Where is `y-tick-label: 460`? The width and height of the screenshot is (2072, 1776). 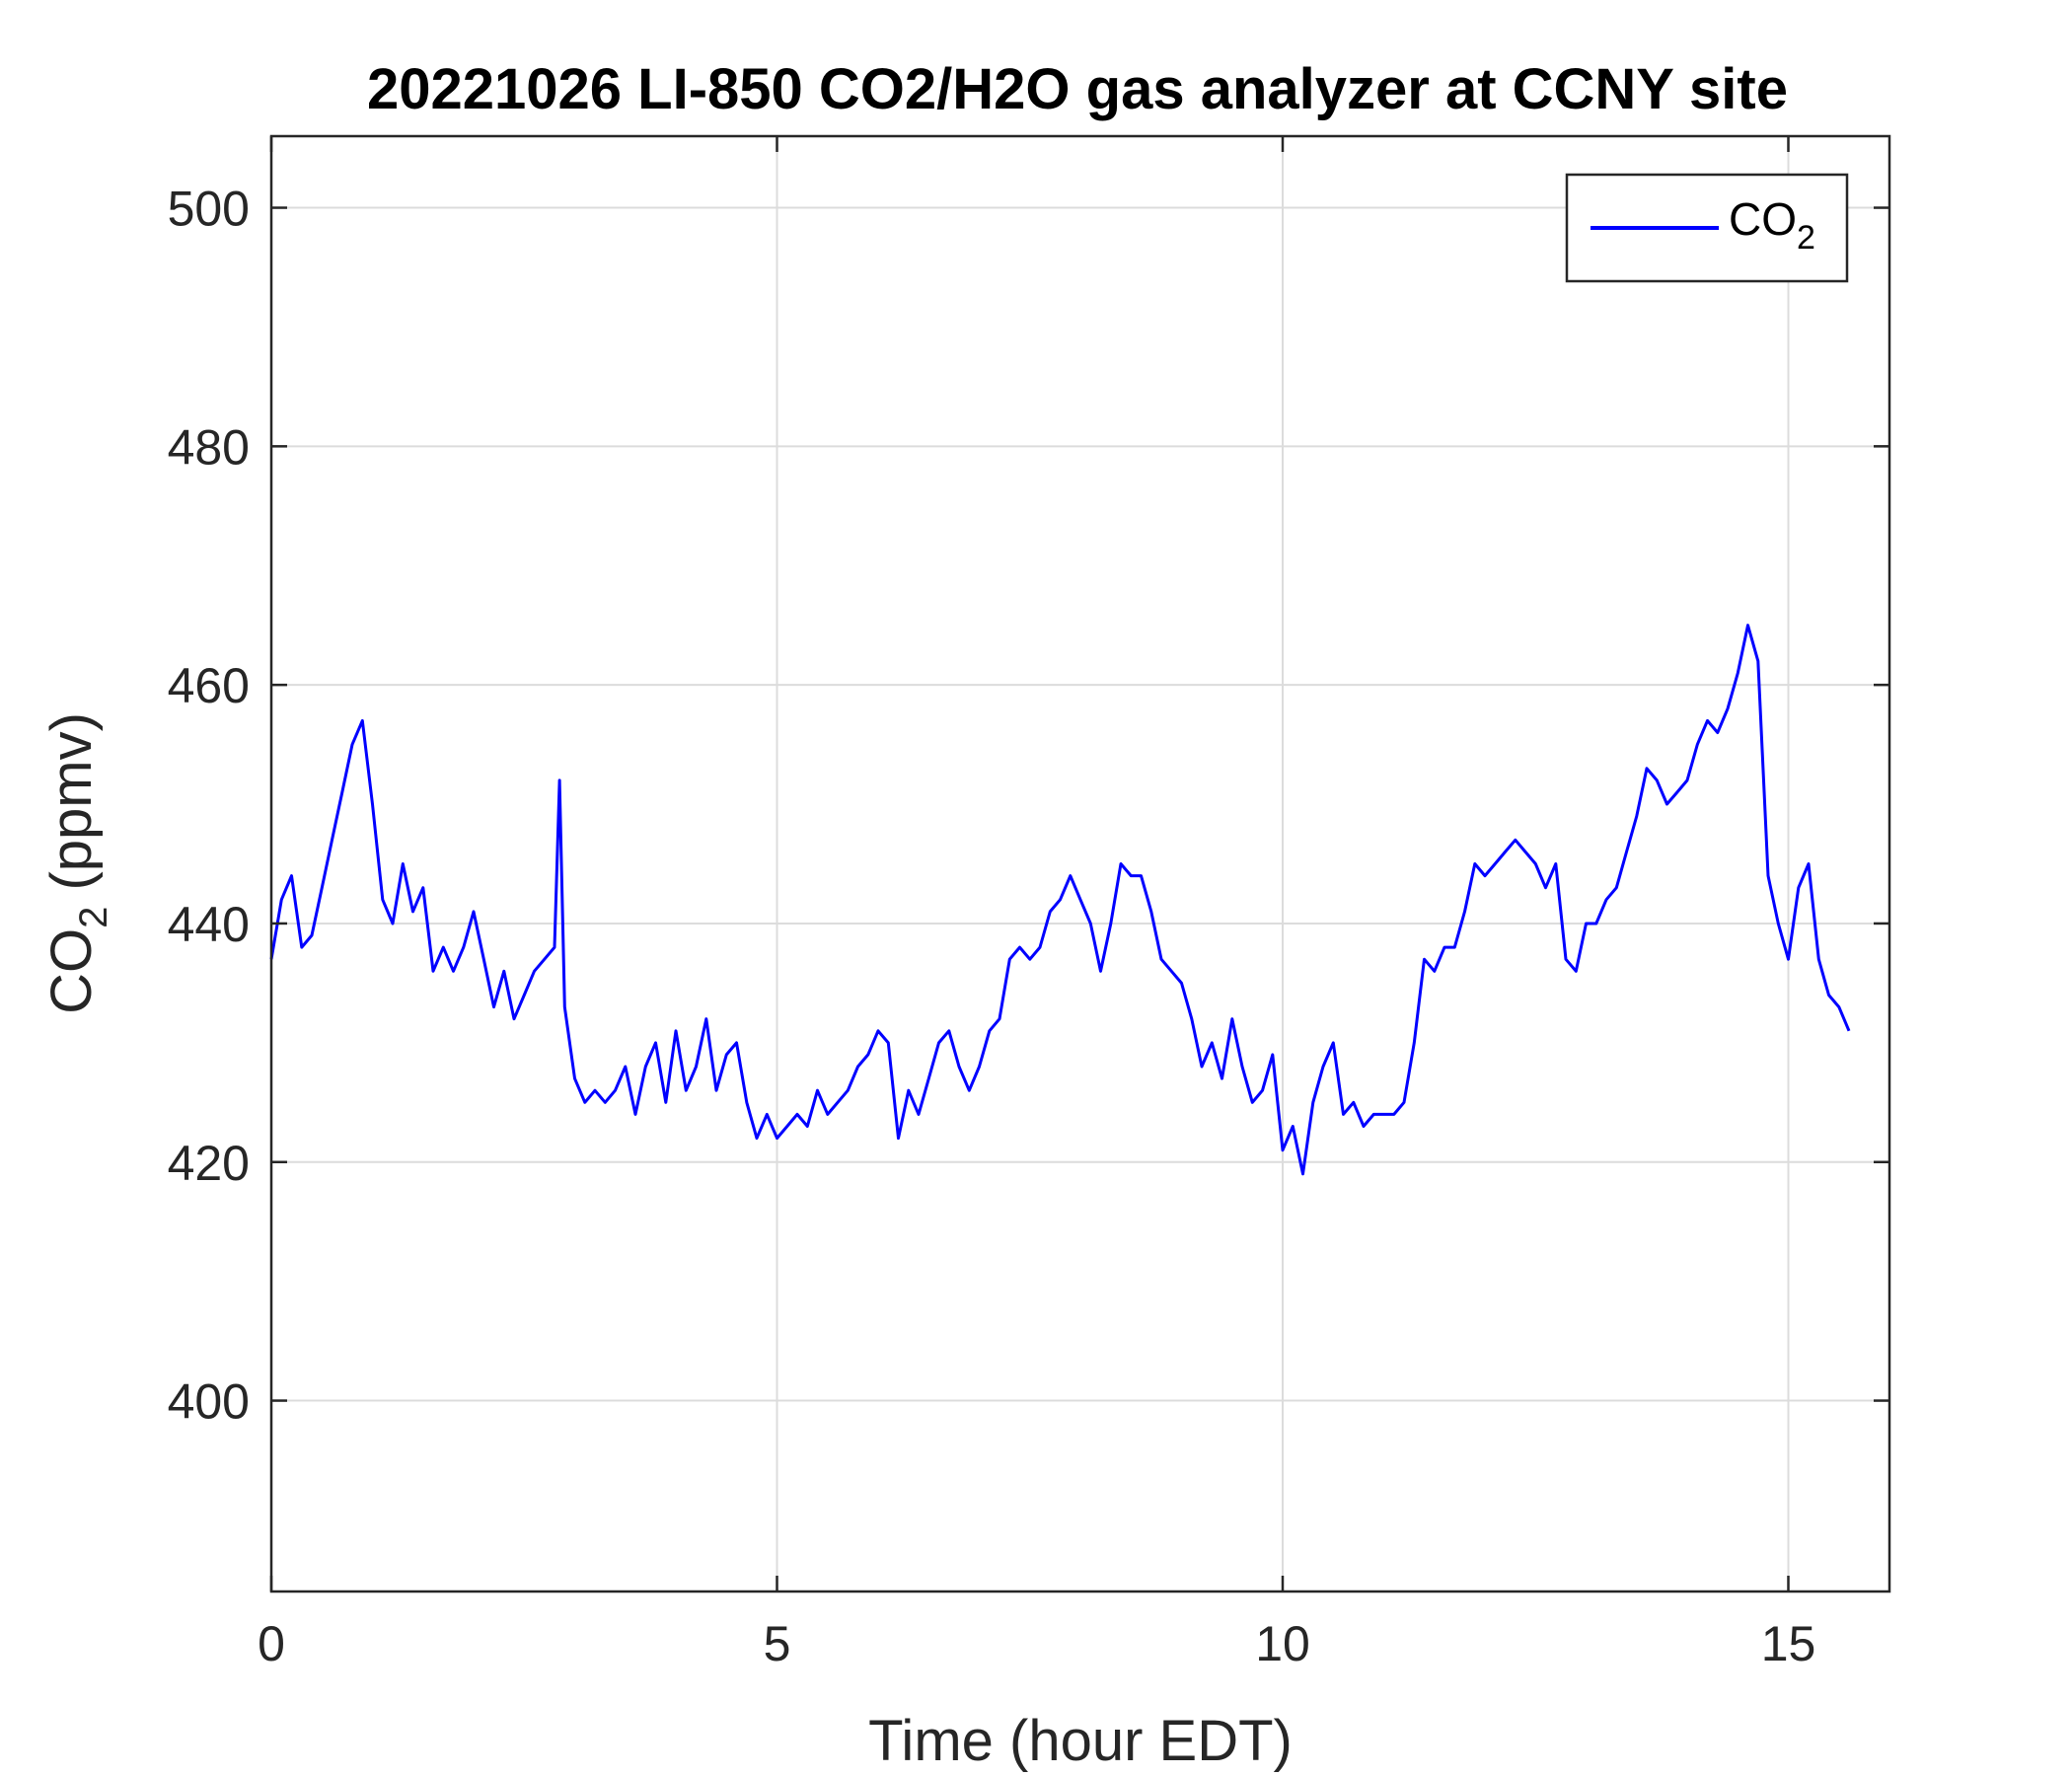
y-tick-label: 460 is located at coordinates (209, 685).